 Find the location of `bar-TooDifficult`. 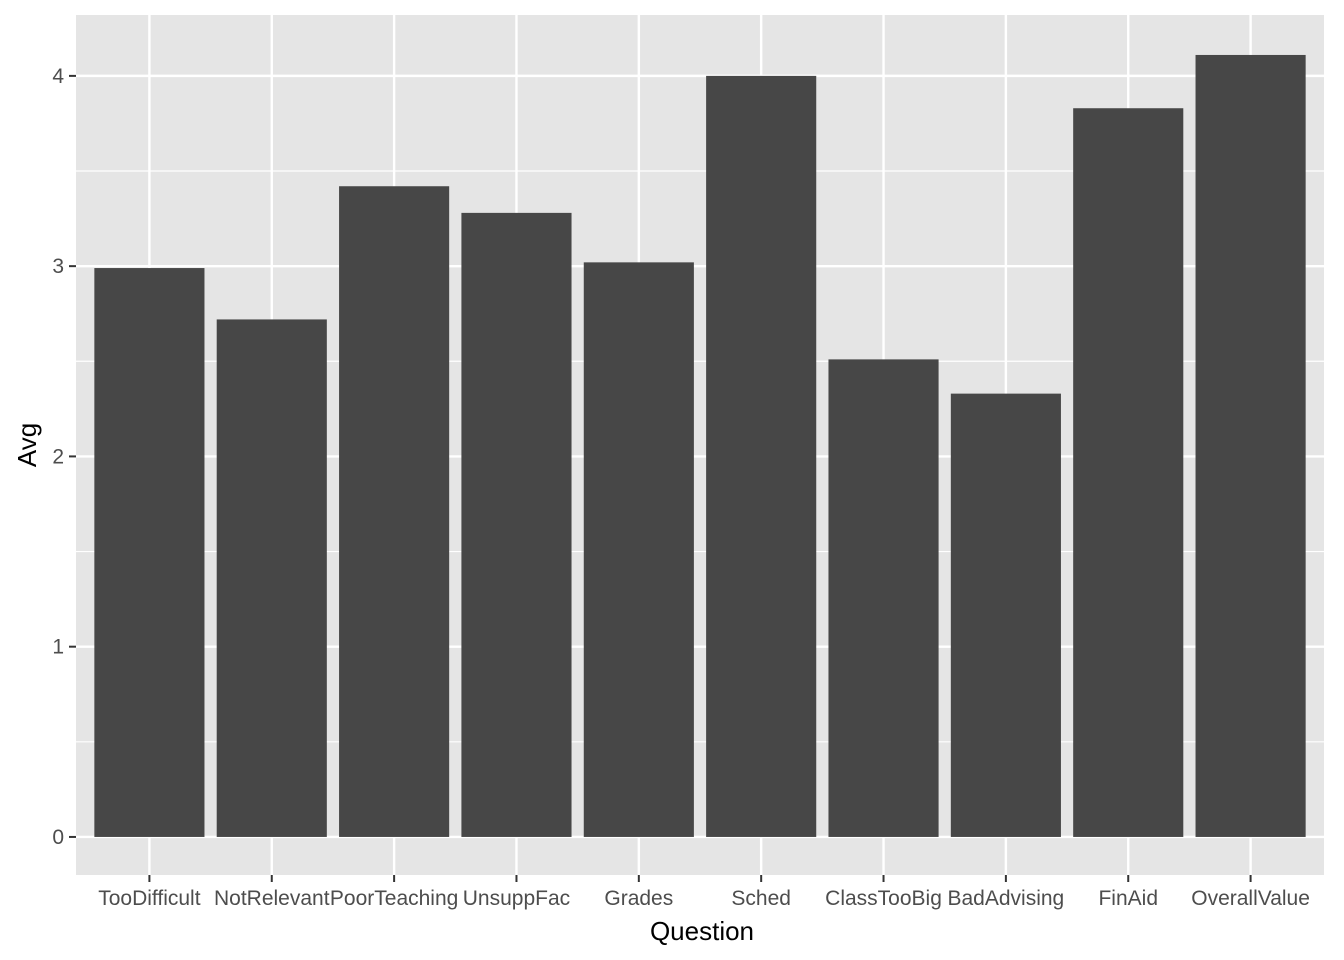

bar-TooDifficult is located at coordinates (149, 552).